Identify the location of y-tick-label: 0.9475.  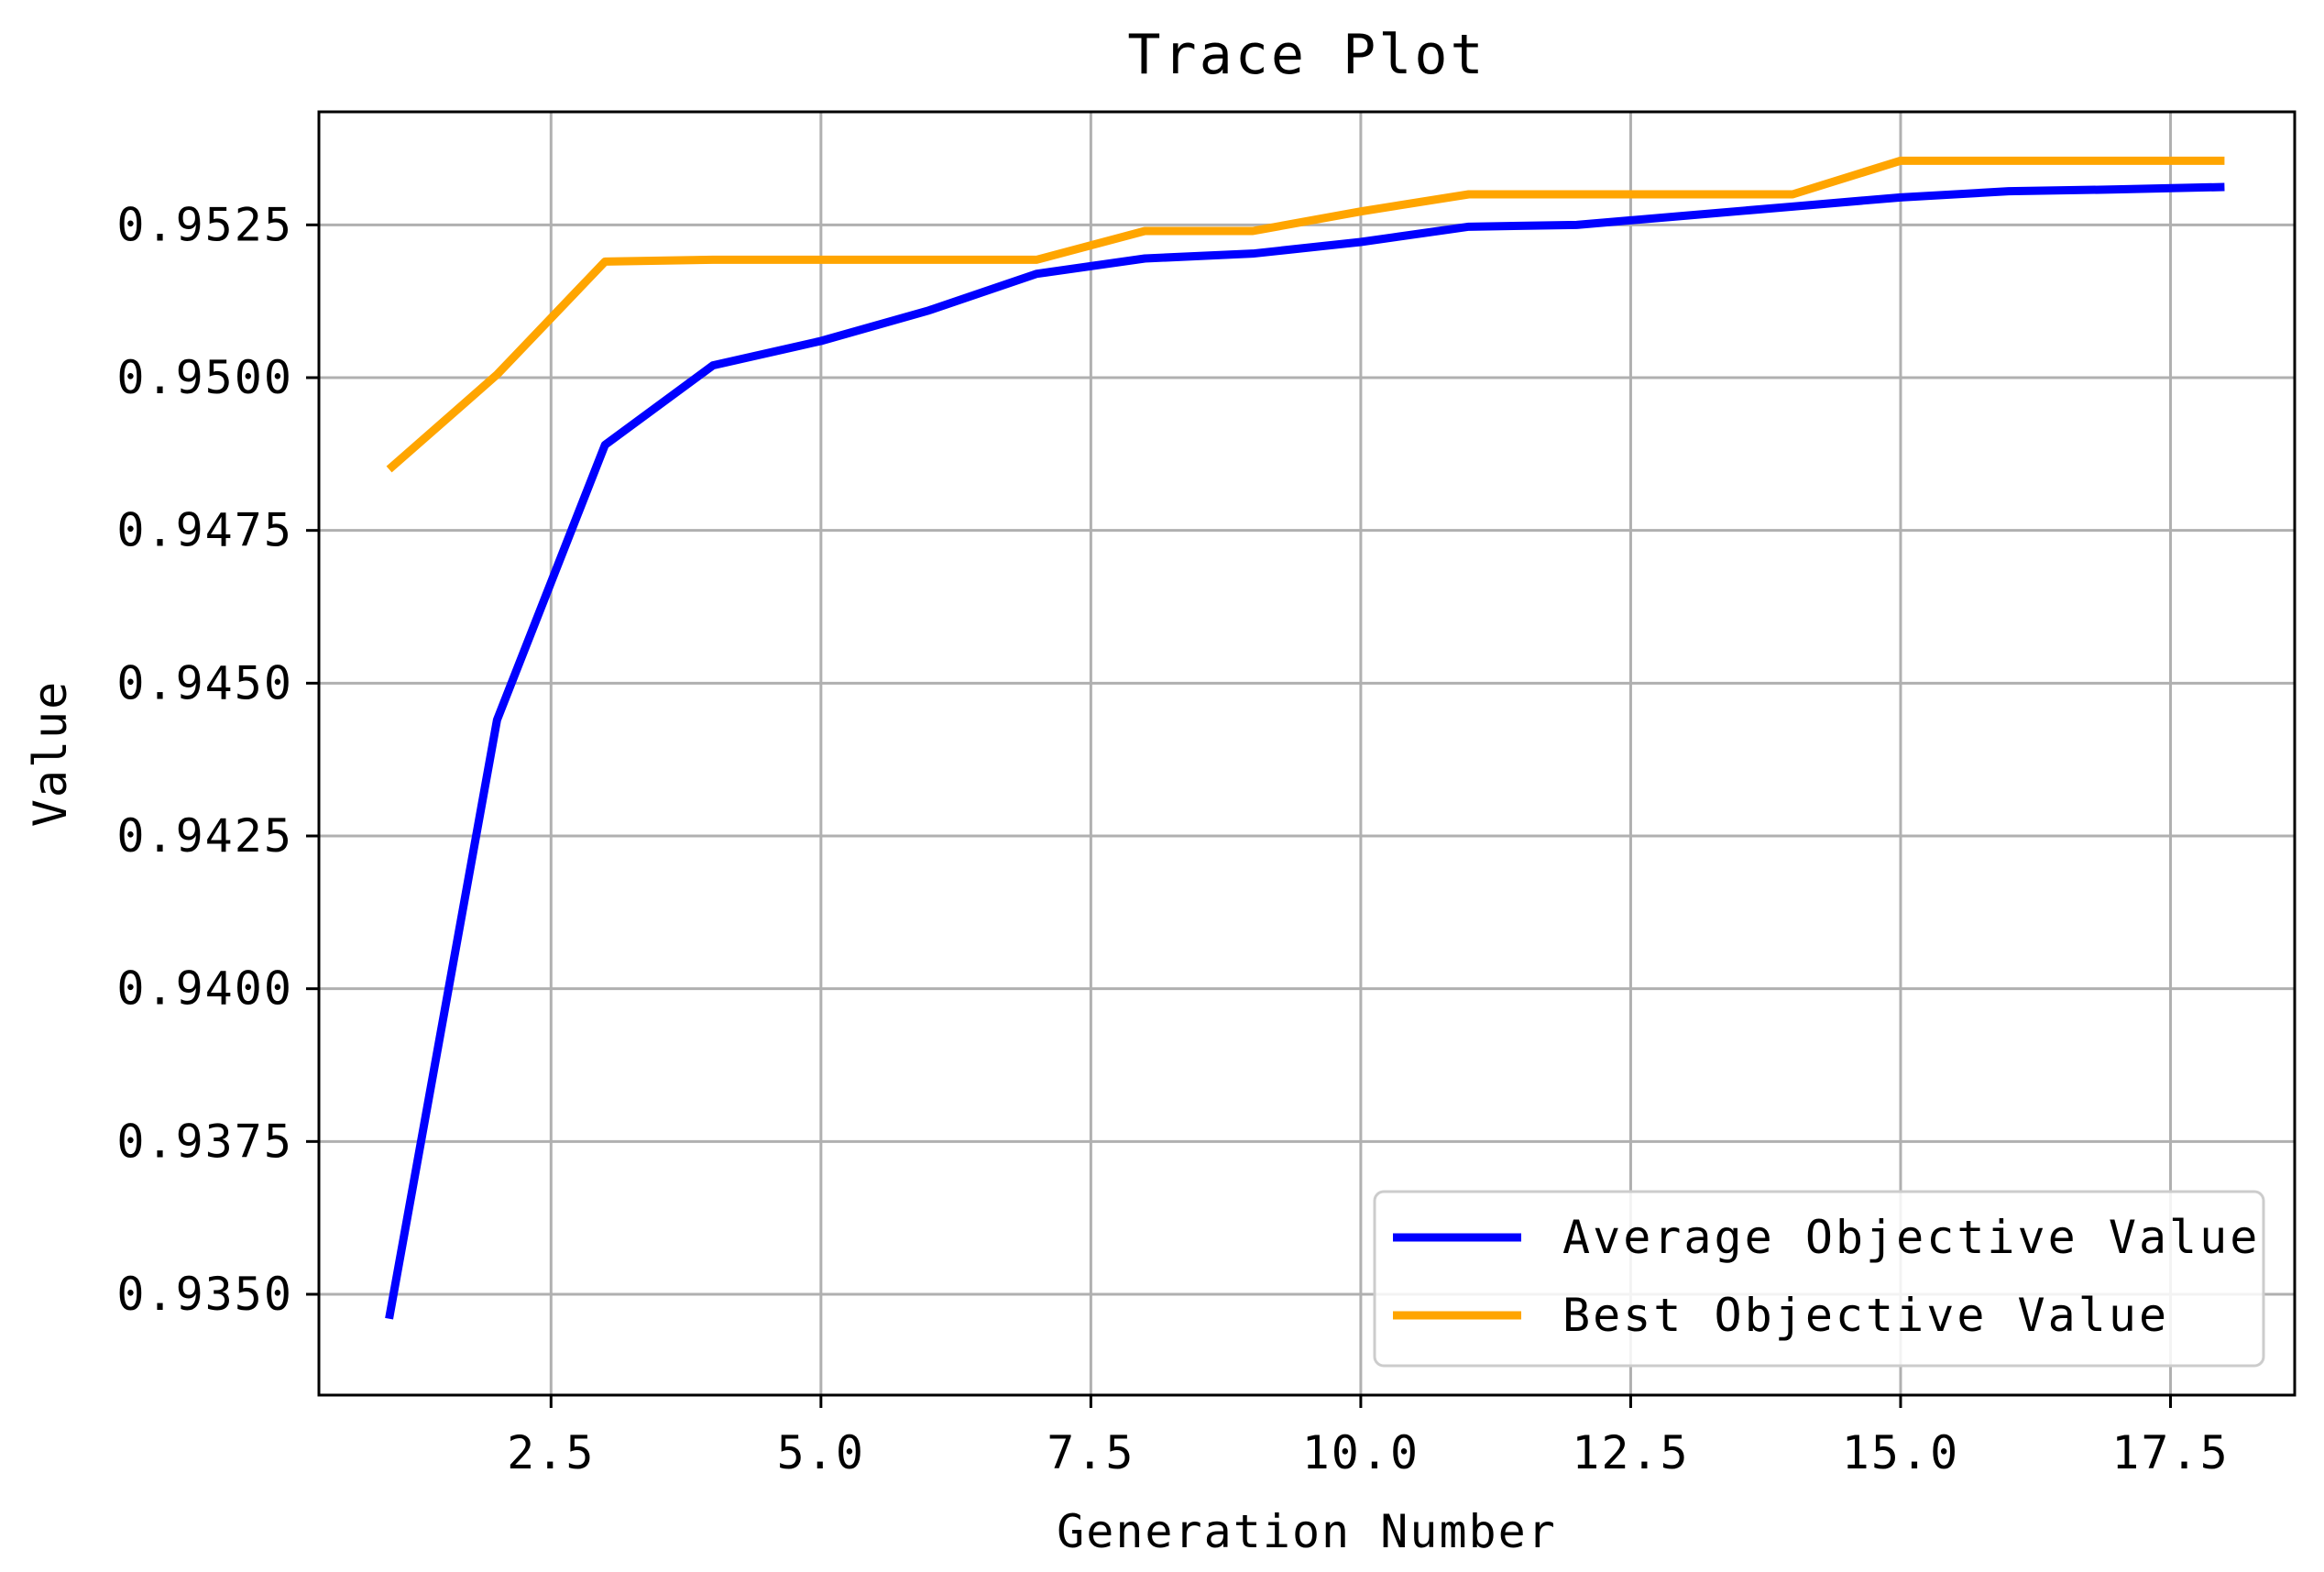
(204, 530).